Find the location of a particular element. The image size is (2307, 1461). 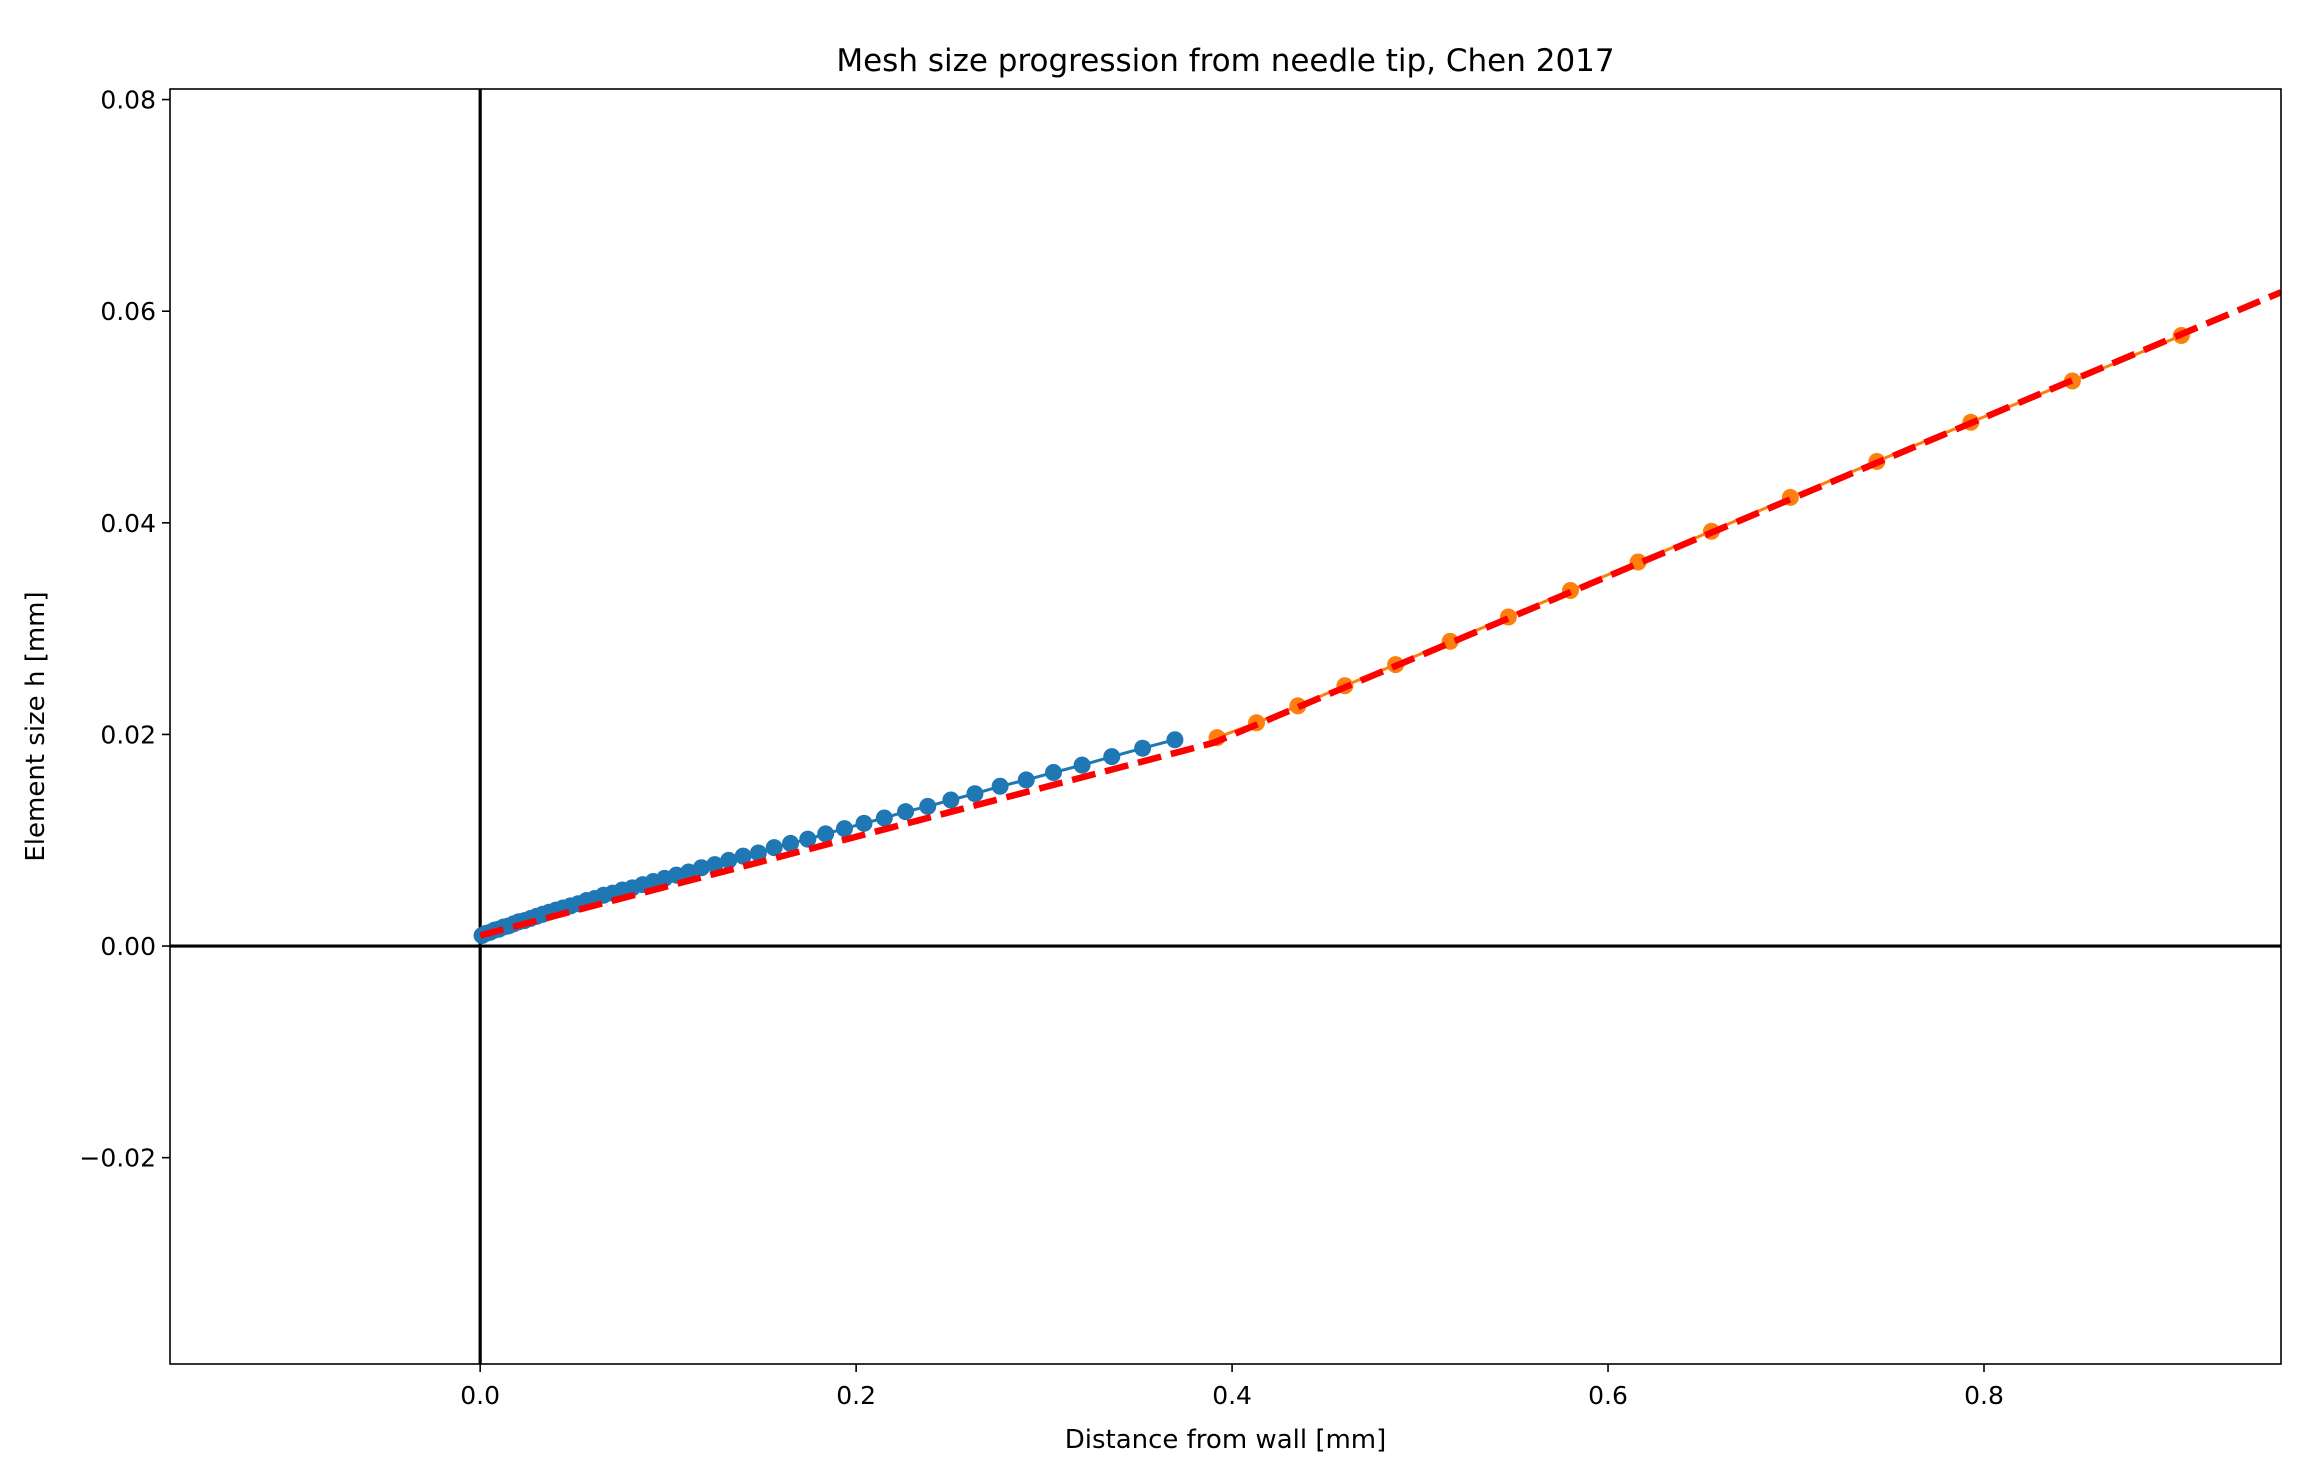

y-axis-title: Element size h [mm] is located at coordinates (36, 726).